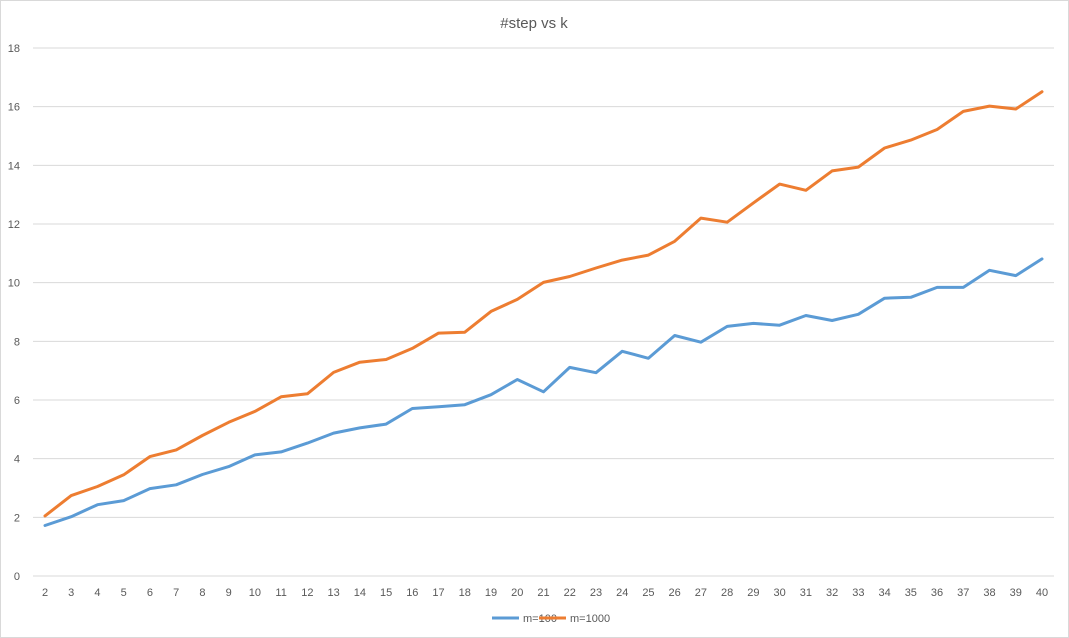 Image resolution: width=1069 pixels, height=638 pixels. What do you see at coordinates (386, 593) in the screenshot?
I see `x-tick-label: 15` at bounding box center [386, 593].